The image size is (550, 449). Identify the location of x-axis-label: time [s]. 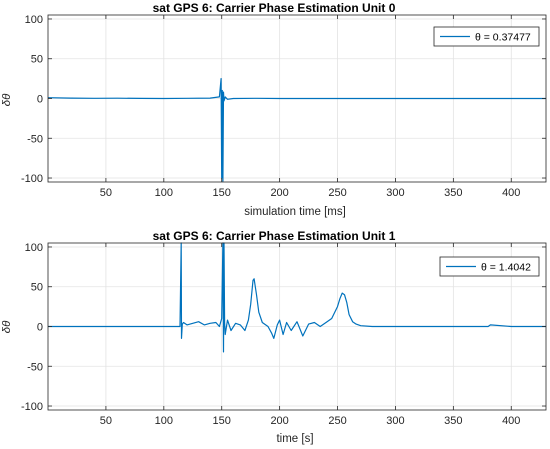
(294, 439).